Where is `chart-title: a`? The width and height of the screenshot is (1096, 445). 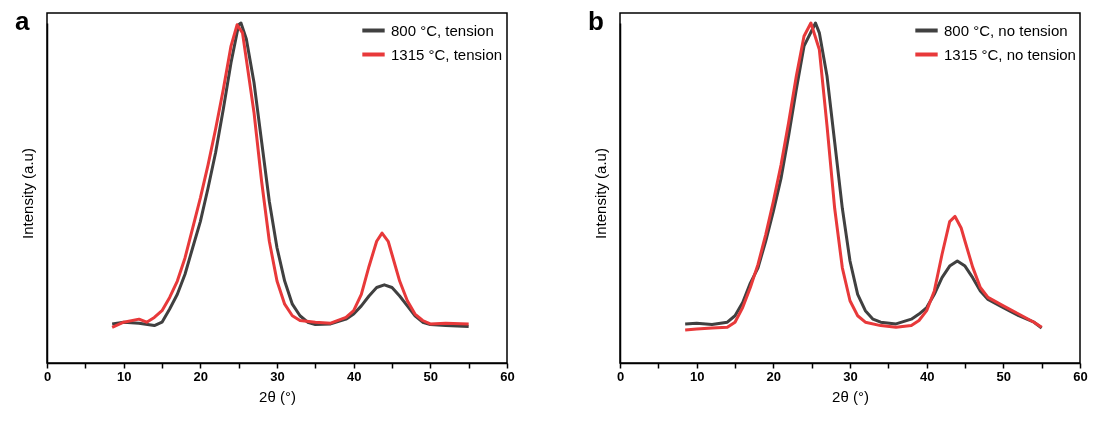
chart-title: a is located at coordinates (22, 21).